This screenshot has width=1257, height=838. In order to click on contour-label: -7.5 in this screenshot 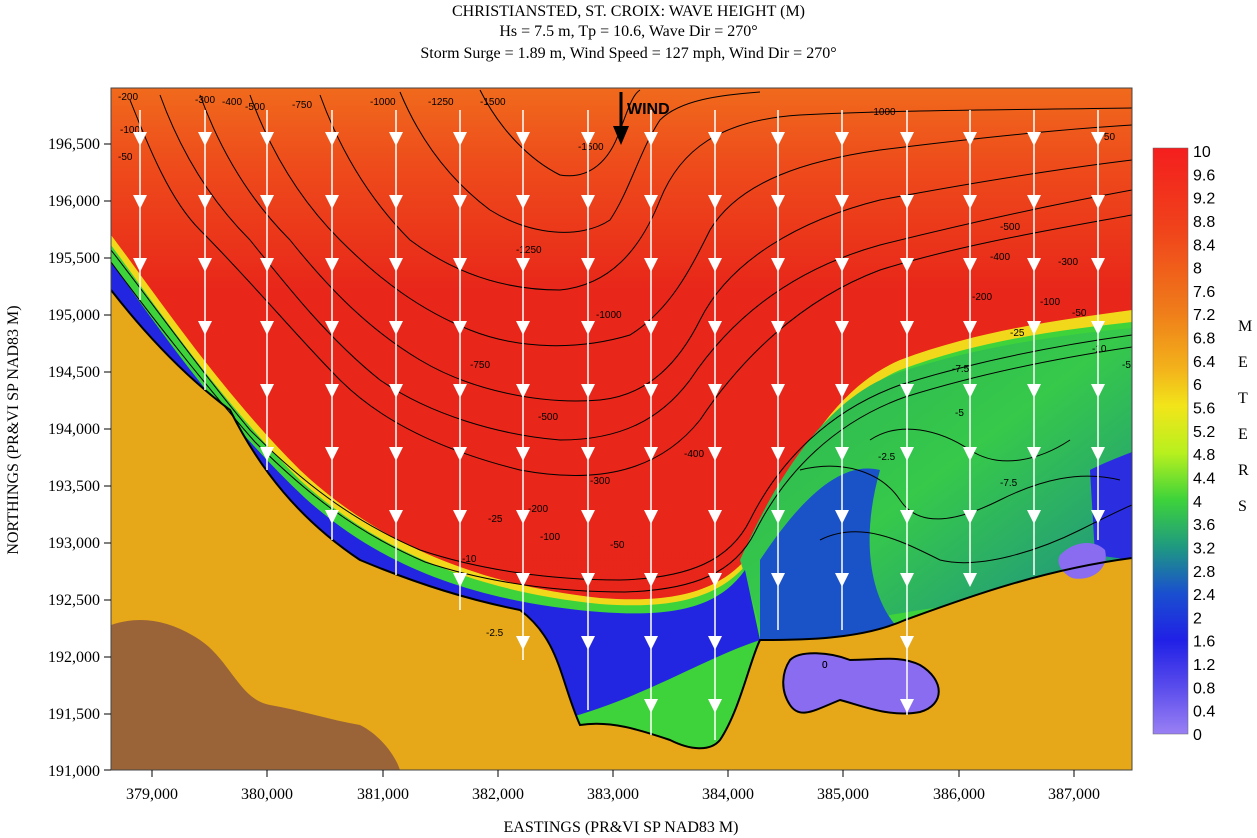, I will do `click(961, 369)`.